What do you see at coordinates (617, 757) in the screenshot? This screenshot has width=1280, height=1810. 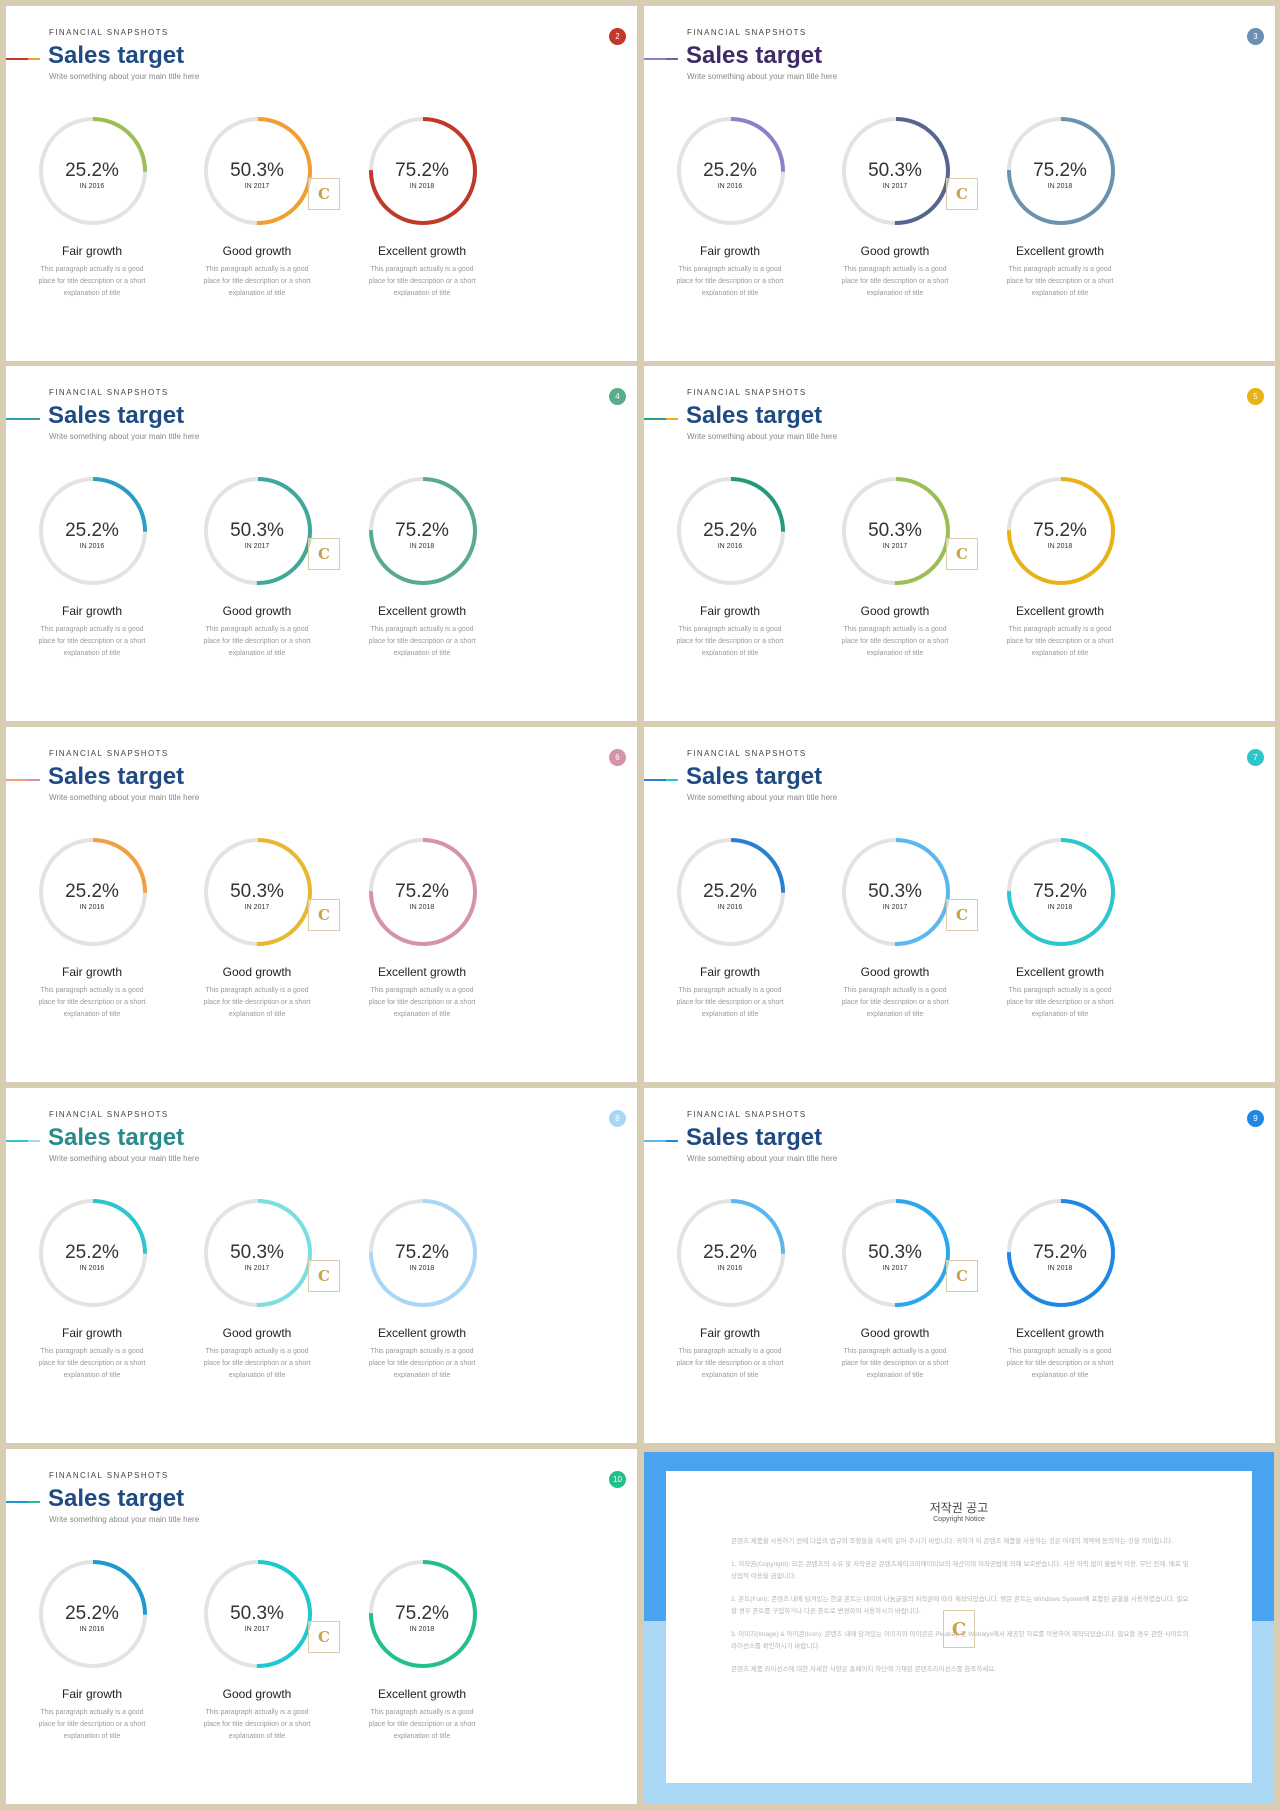 I see `page-number-badge: 6` at bounding box center [617, 757].